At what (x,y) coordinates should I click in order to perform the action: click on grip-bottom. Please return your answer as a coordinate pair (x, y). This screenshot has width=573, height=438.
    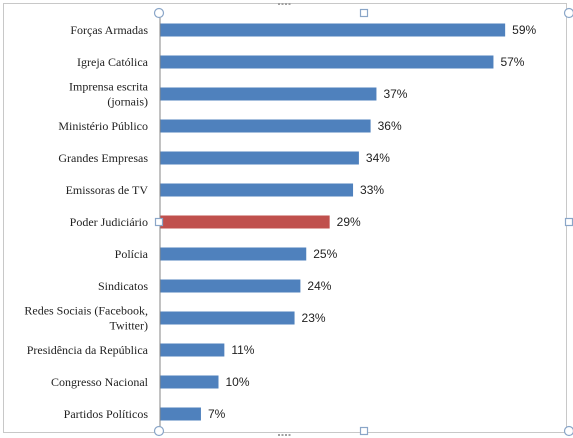
    Looking at the image, I should click on (284, 435).